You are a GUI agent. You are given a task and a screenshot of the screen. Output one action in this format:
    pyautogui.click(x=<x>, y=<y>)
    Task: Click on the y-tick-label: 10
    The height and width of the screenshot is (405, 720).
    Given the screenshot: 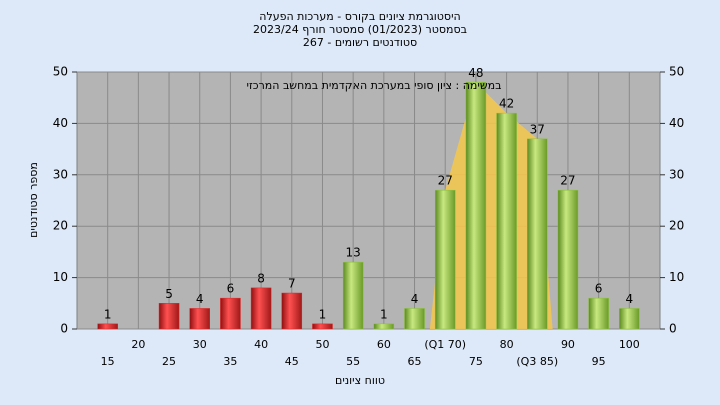 What is the action you would take?
    pyautogui.click(x=60, y=277)
    